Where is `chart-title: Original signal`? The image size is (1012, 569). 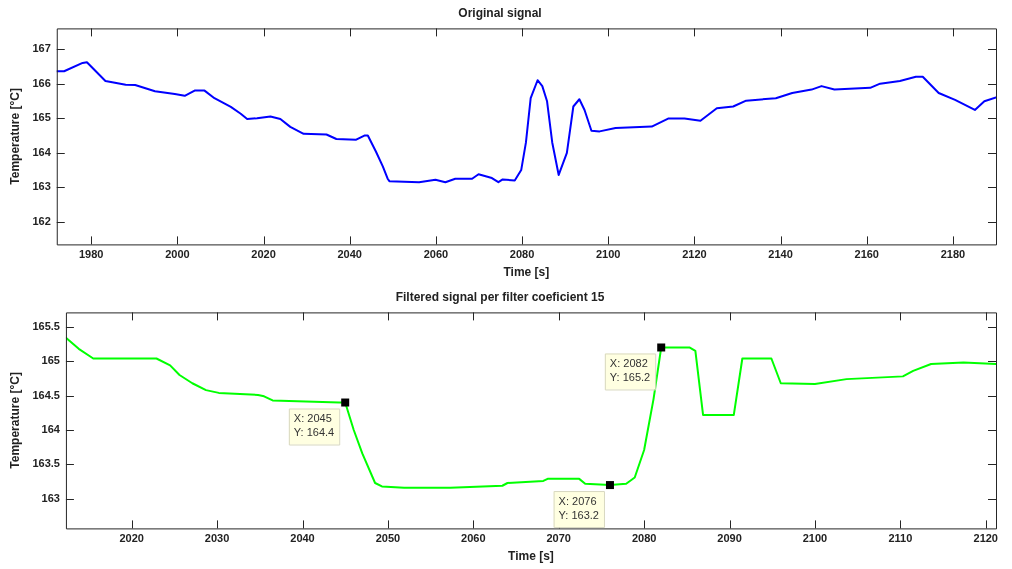 chart-title: Original signal is located at coordinates (500, 12).